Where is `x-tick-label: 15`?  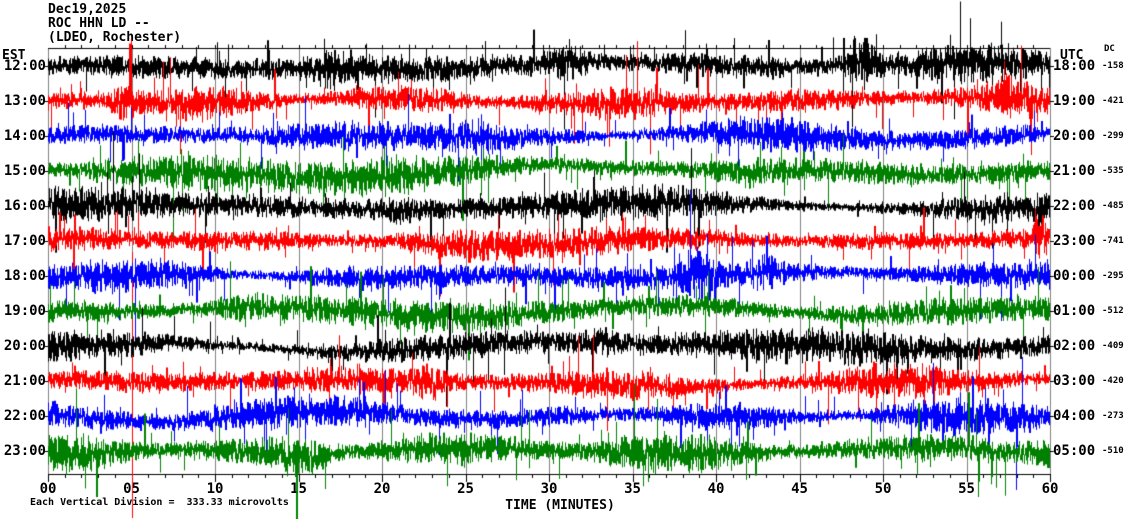 x-tick-label: 15 is located at coordinates (298, 489).